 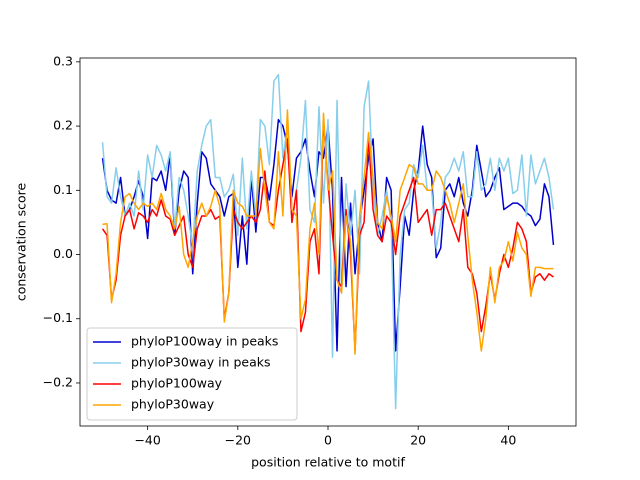 What do you see at coordinates (204, 341) in the screenshot?
I see `legend-label: phyloP100way in peaks` at bounding box center [204, 341].